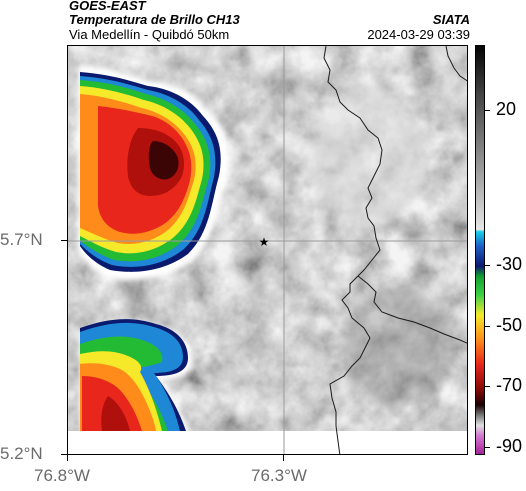  What do you see at coordinates (154, 19) in the screenshot?
I see `product-title: Temperatura de Brillo CH13` at bounding box center [154, 19].